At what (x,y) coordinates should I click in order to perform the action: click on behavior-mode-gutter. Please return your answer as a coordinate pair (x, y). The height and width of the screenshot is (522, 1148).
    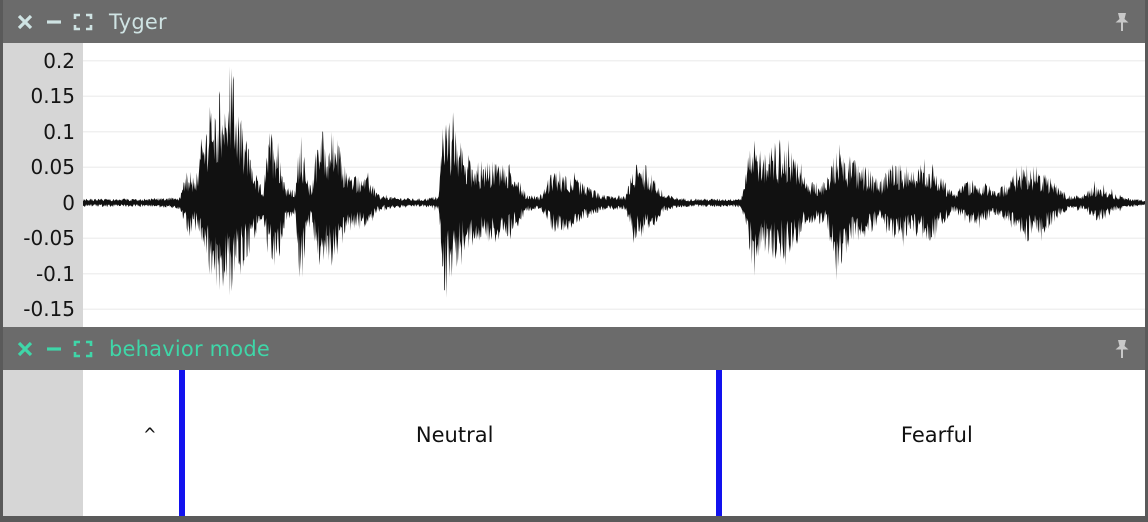
    Looking at the image, I should click on (43, 443).